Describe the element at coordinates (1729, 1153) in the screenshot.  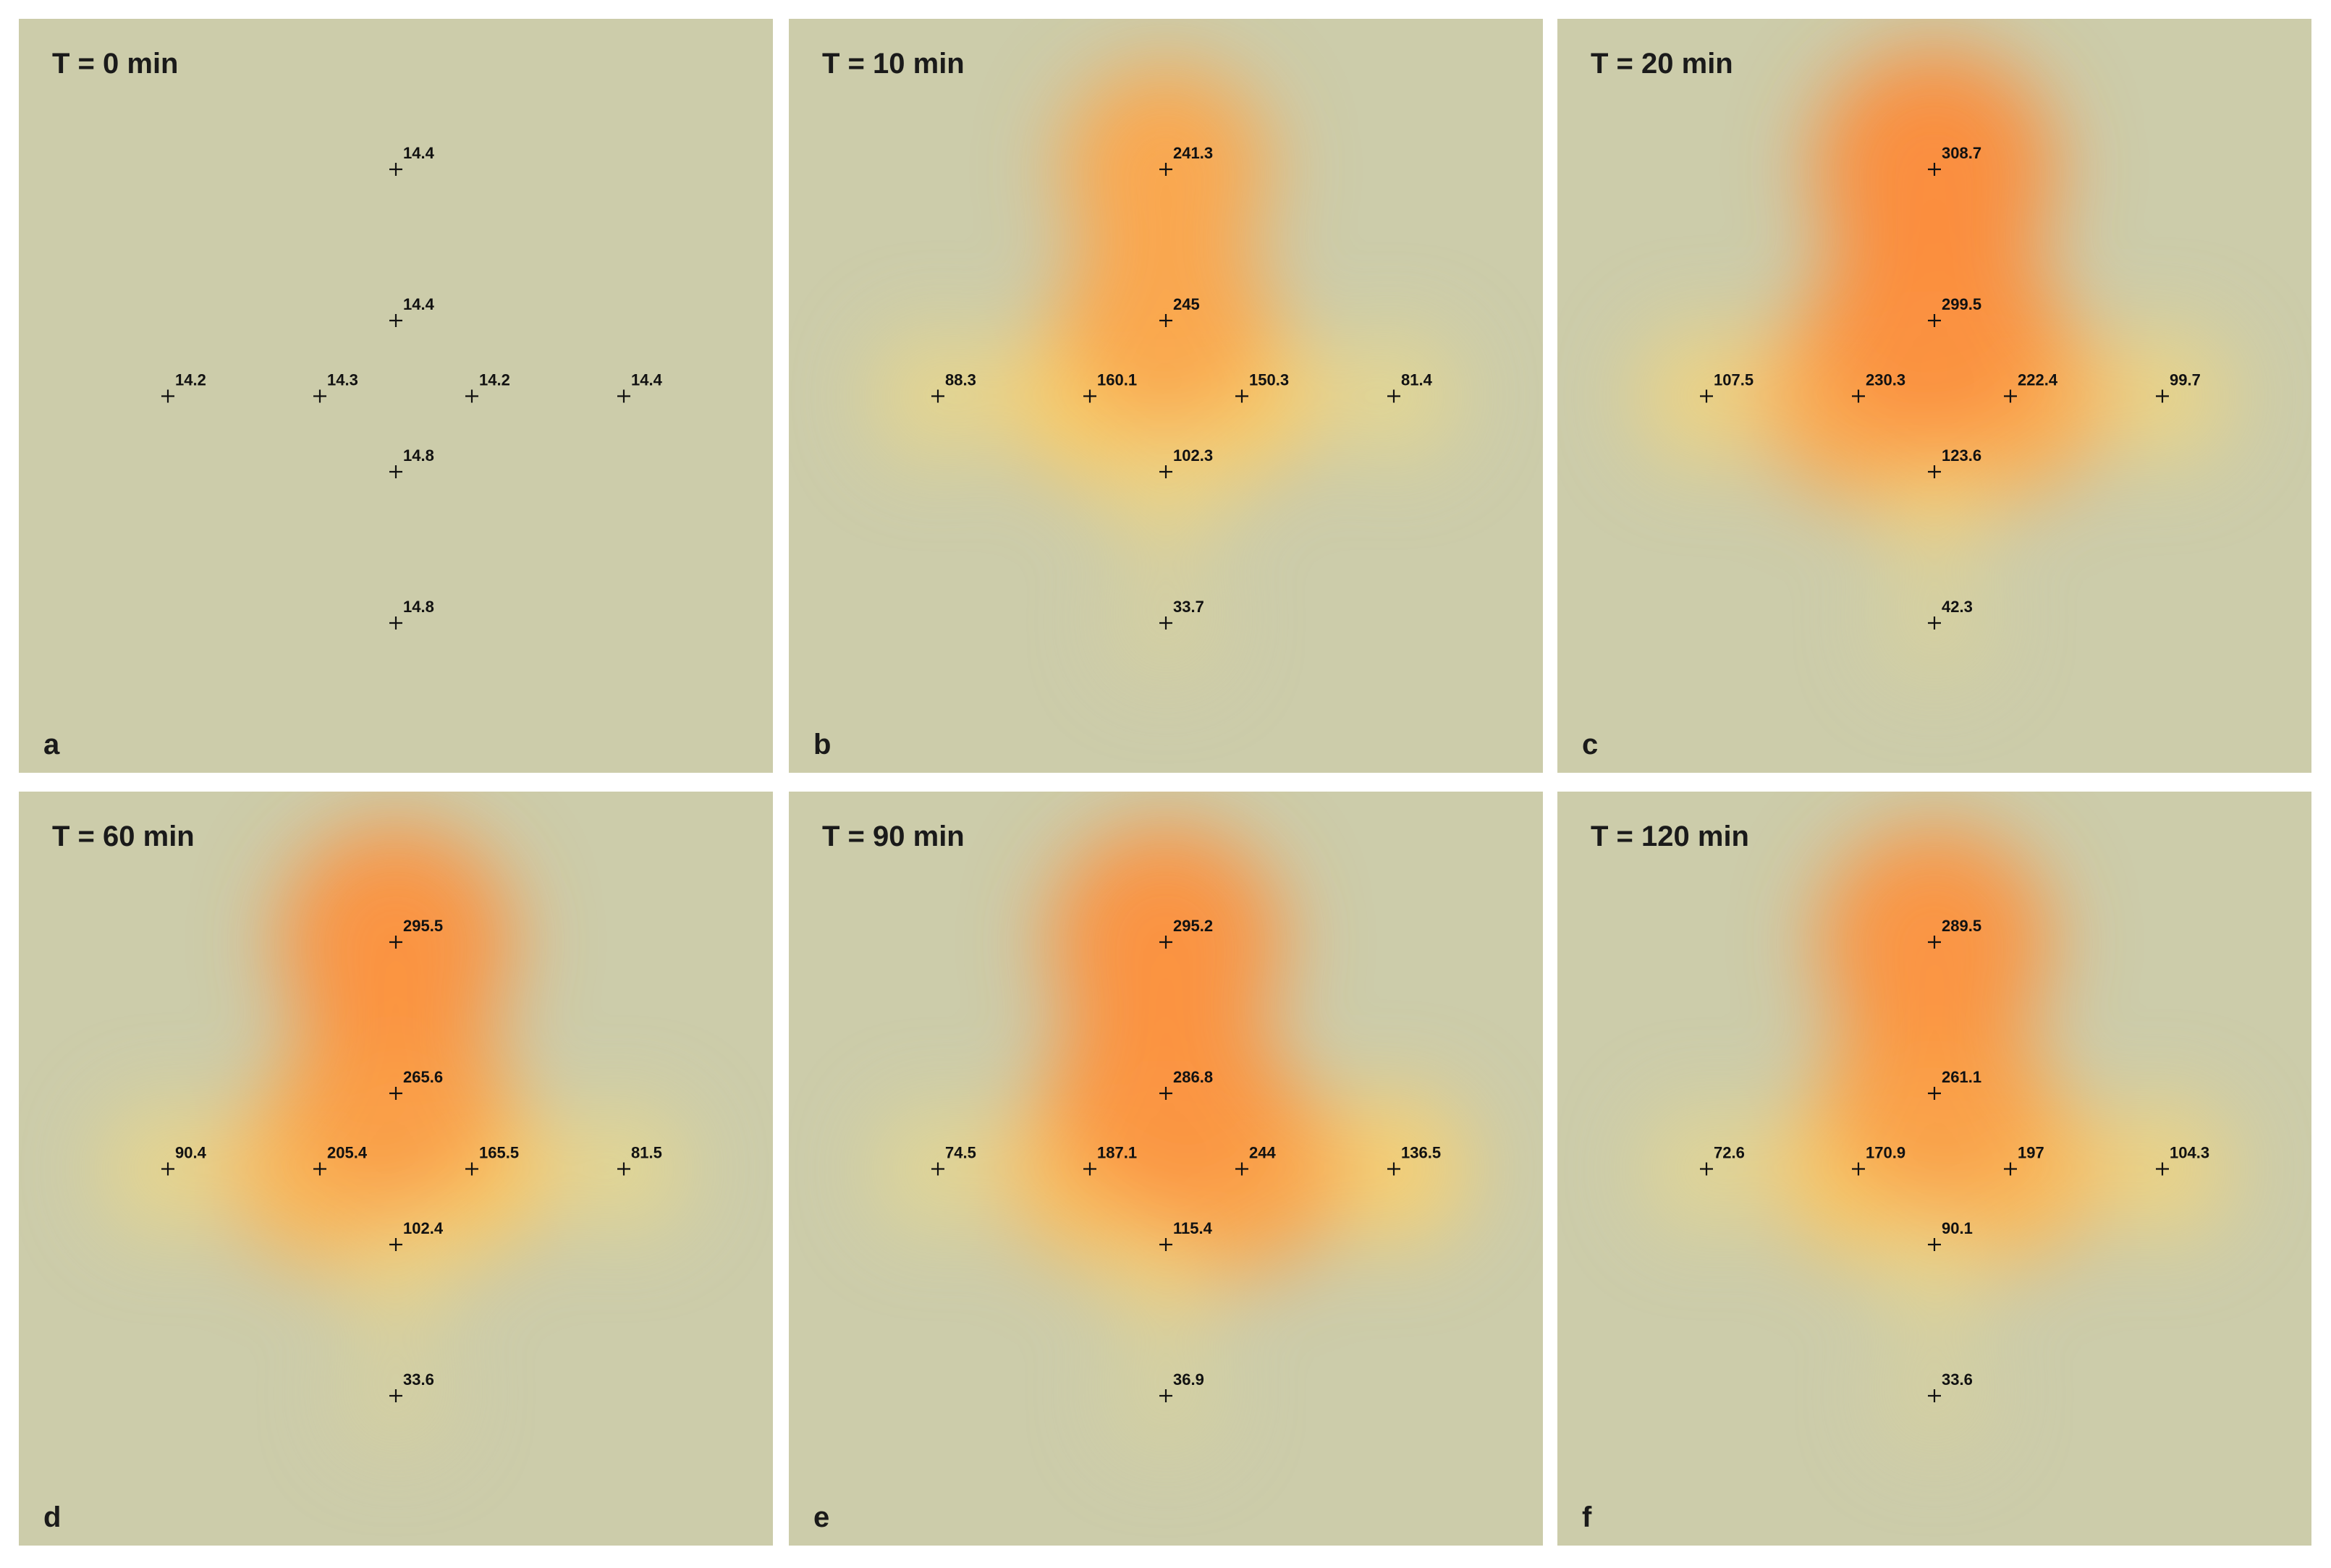
I see `sensor-value-label: 72.6` at that location.